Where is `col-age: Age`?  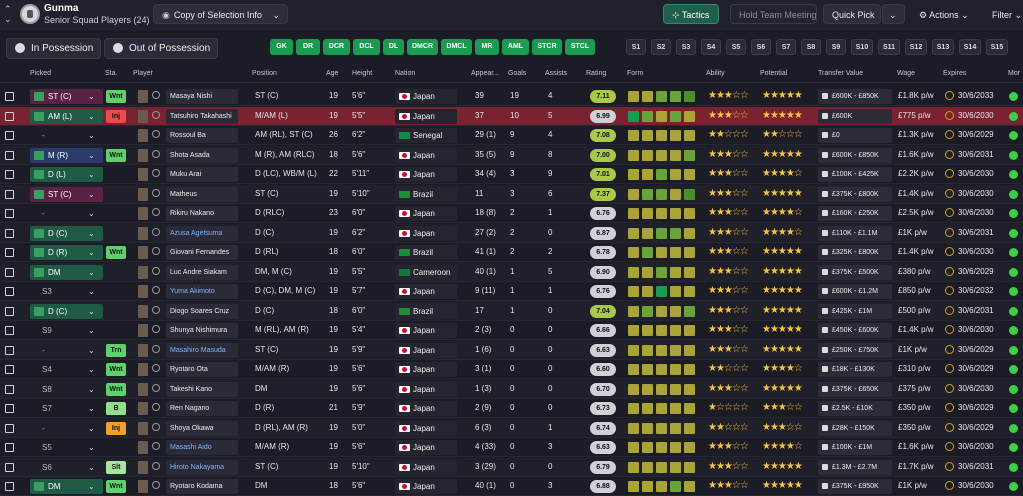 col-age: Age is located at coordinates (332, 73).